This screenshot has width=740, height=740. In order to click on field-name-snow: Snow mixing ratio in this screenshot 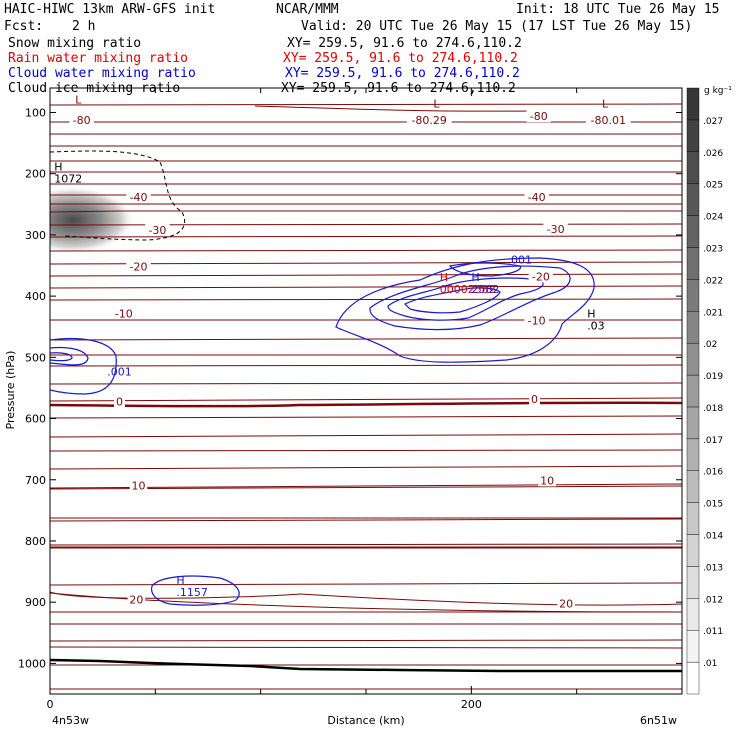, I will do `click(75, 43)`.